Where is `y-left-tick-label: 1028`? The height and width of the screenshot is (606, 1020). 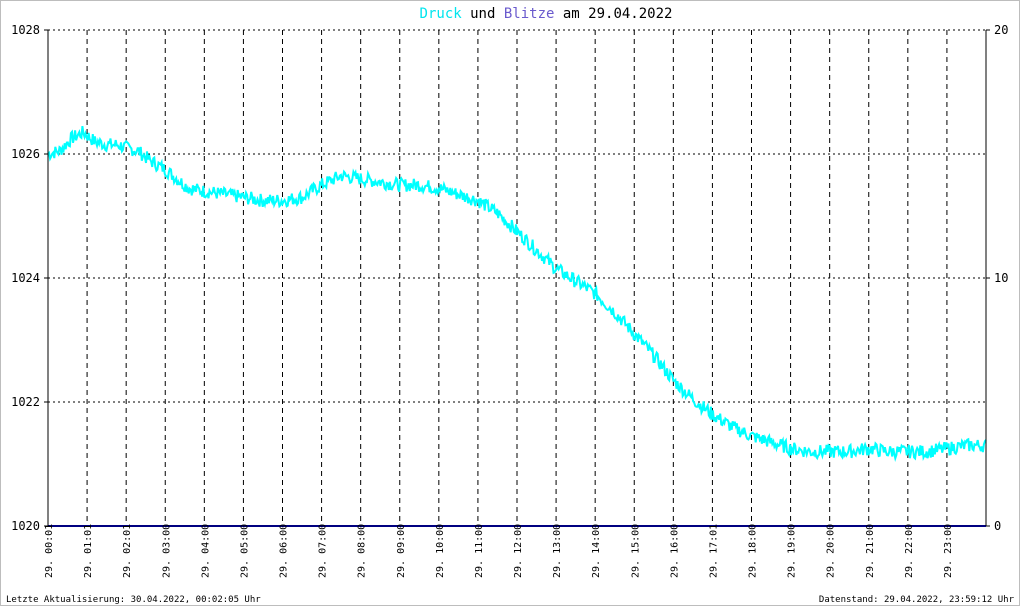
y-left-tick-label: 1028 is located at coordinates (25, 30).